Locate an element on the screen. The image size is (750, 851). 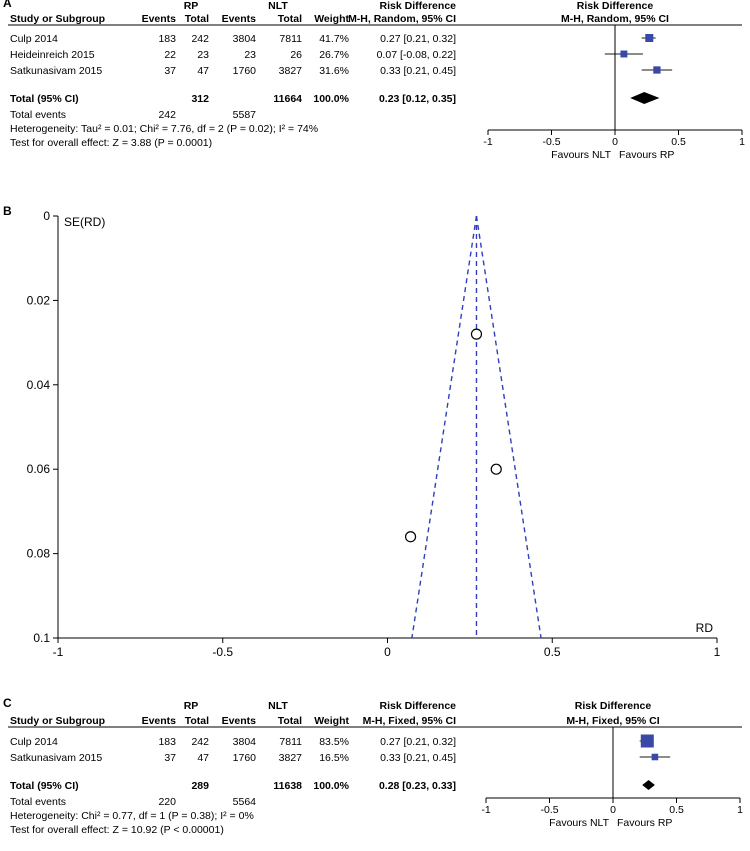
study-point is located at coordinates (410, 537).